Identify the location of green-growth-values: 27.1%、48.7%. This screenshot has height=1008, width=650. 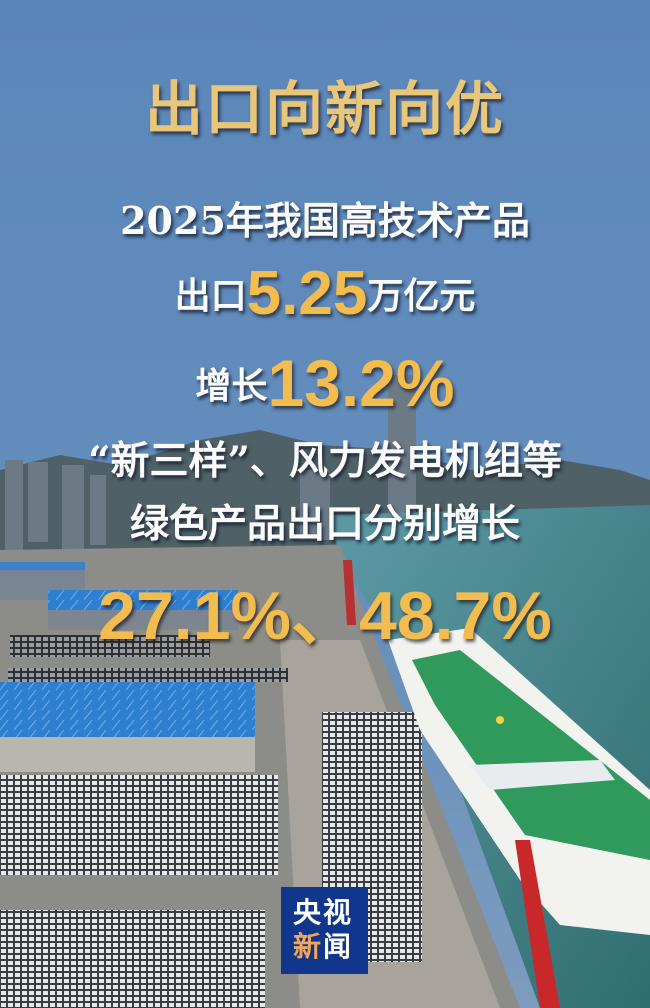
(325, 609).